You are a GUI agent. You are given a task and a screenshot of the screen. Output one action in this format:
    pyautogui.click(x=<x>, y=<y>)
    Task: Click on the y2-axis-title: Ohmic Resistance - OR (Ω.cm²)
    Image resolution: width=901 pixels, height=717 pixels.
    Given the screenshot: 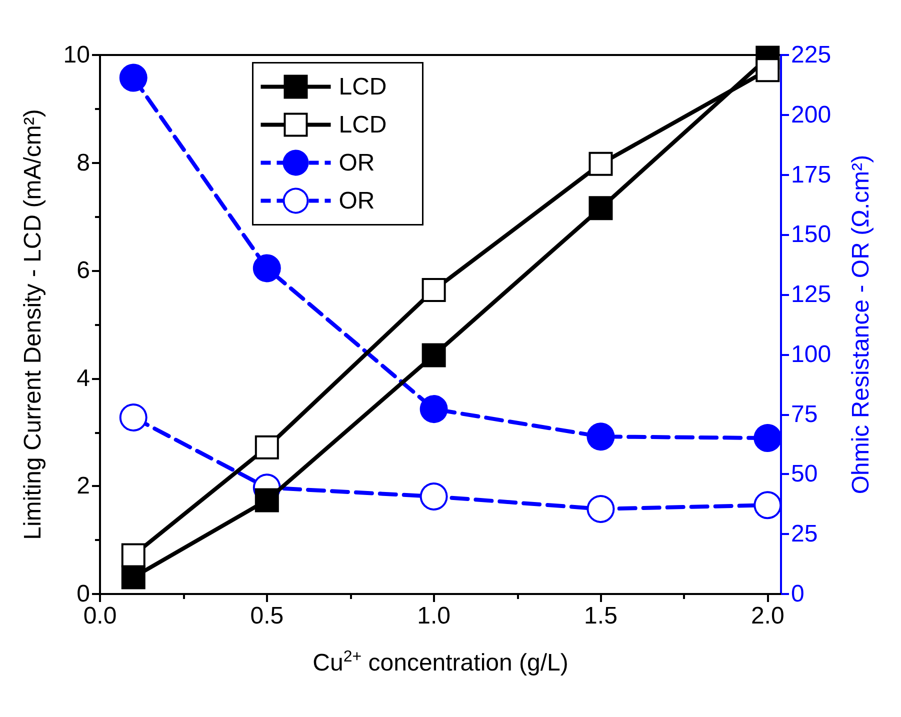 What is the action you would take?
    pyautogui.click(x=861, y=324)
    